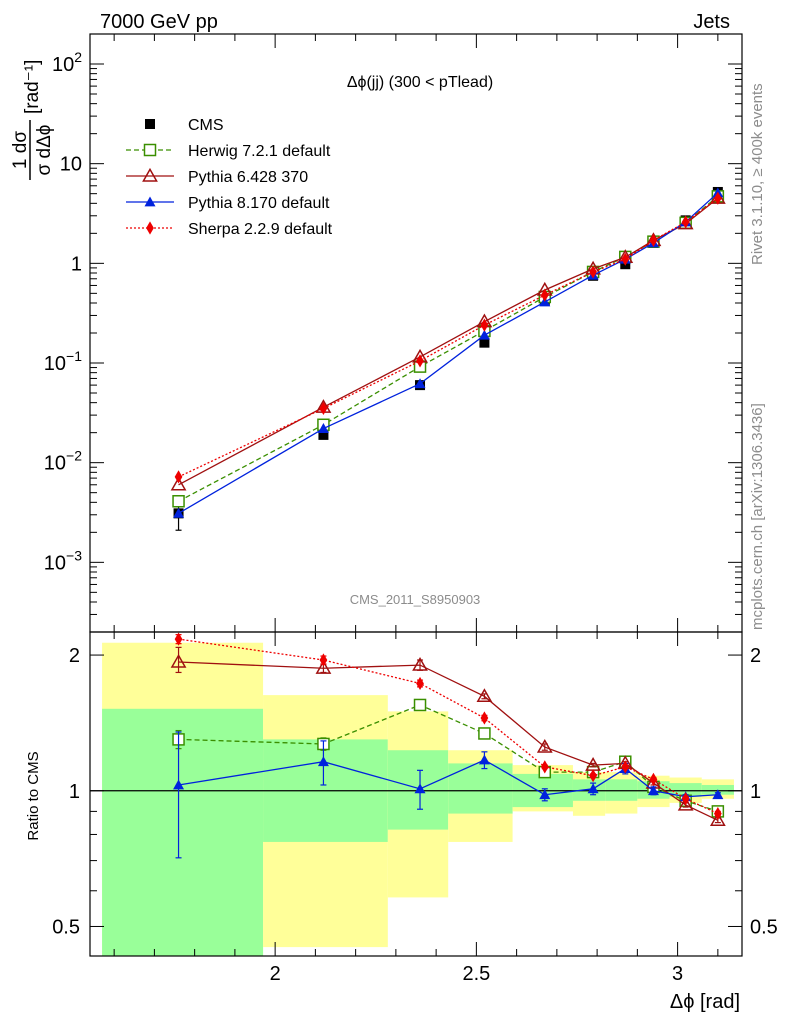  I want to click on main-y-tick-label: 10⁻³, so click(63, 560).